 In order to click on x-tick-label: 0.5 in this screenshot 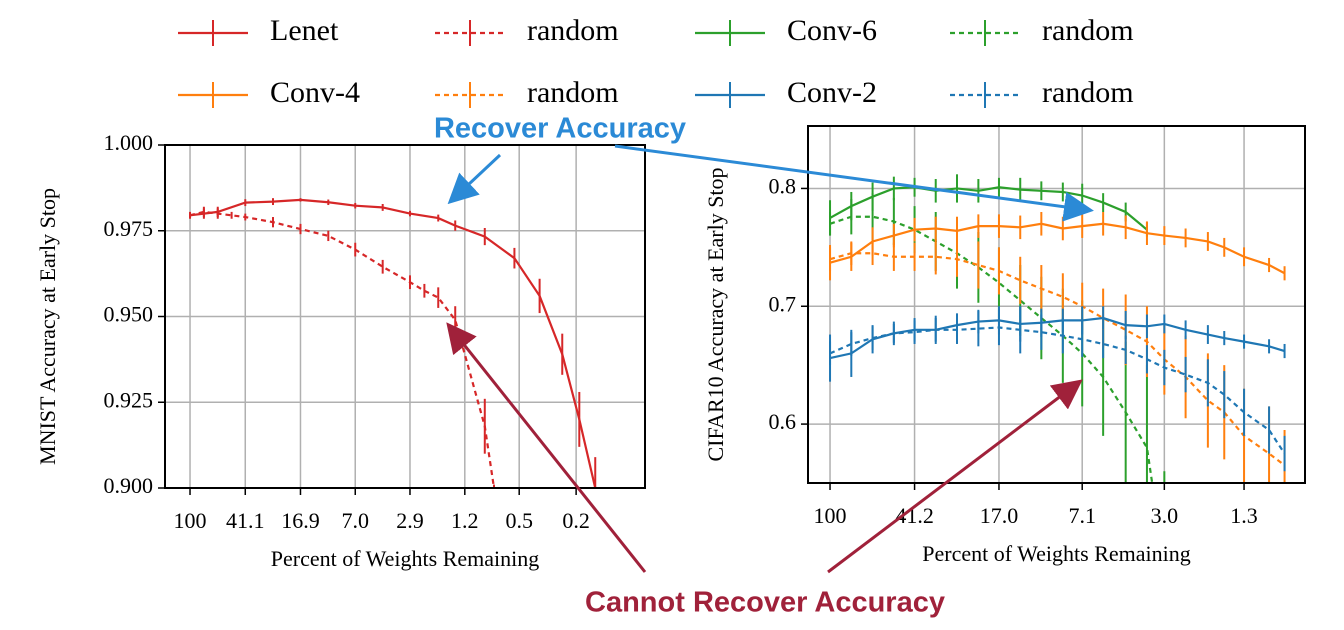, I will do `click(519, 520)`.